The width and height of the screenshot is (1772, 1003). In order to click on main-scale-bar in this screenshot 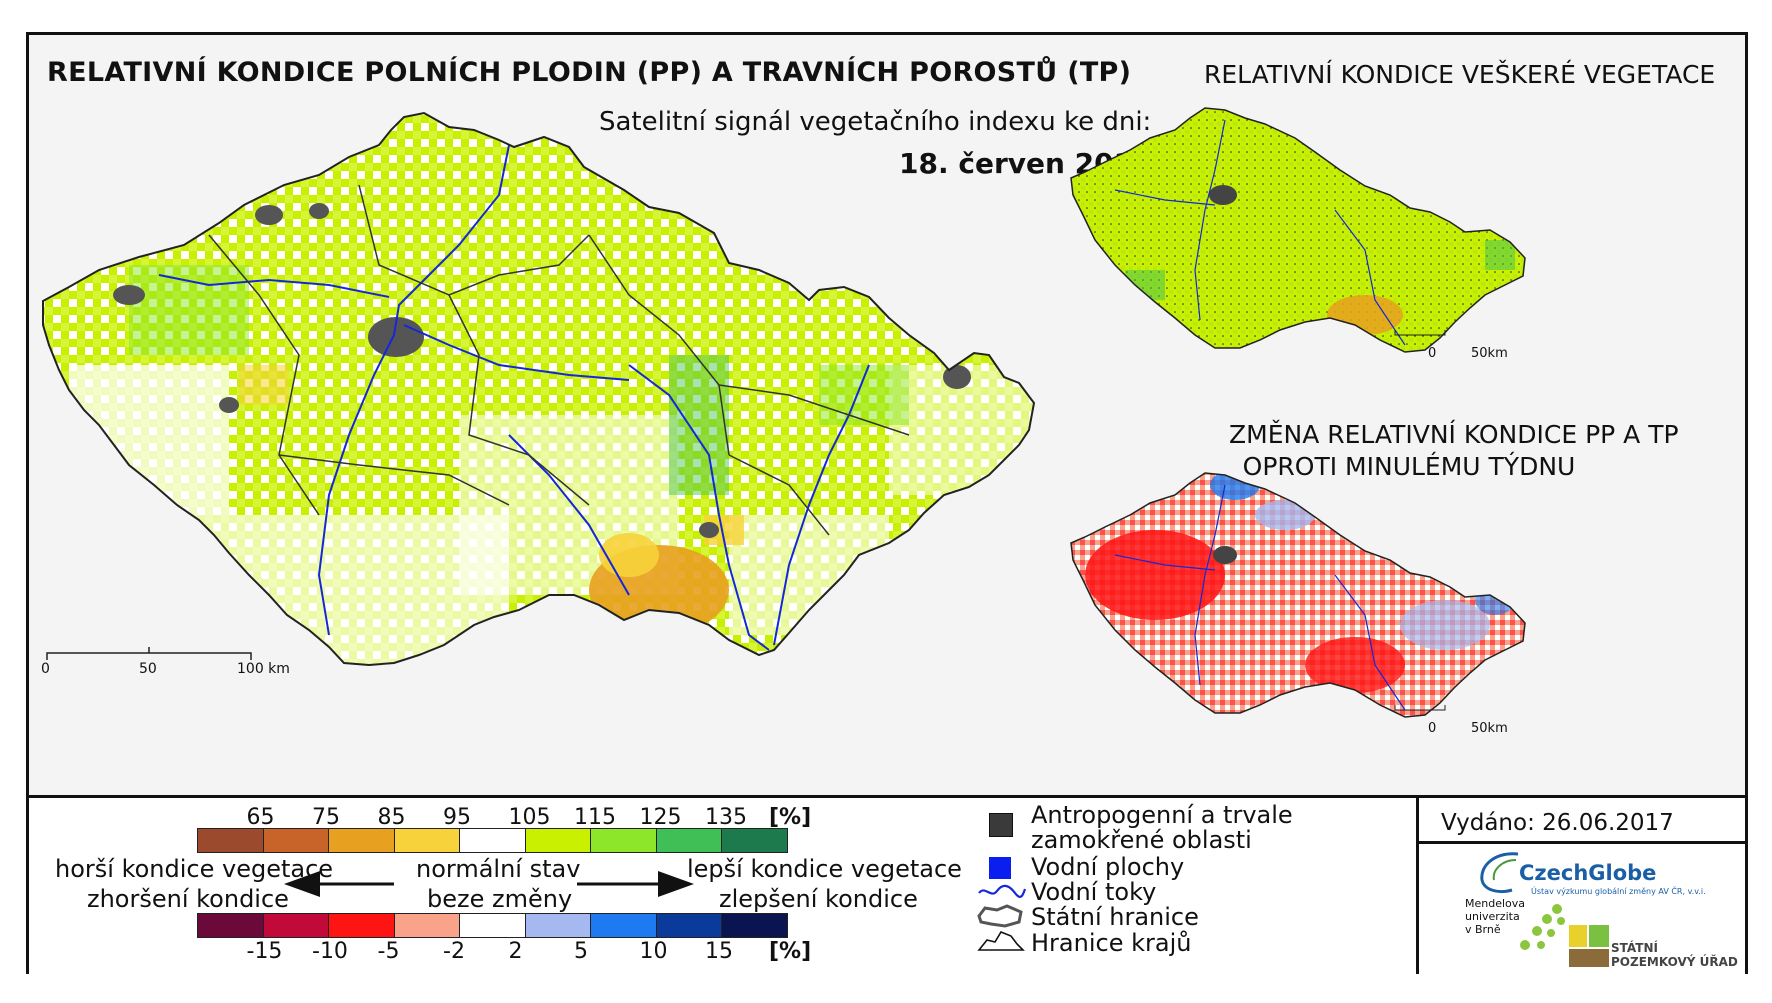, I will do `click(149, 653)`.